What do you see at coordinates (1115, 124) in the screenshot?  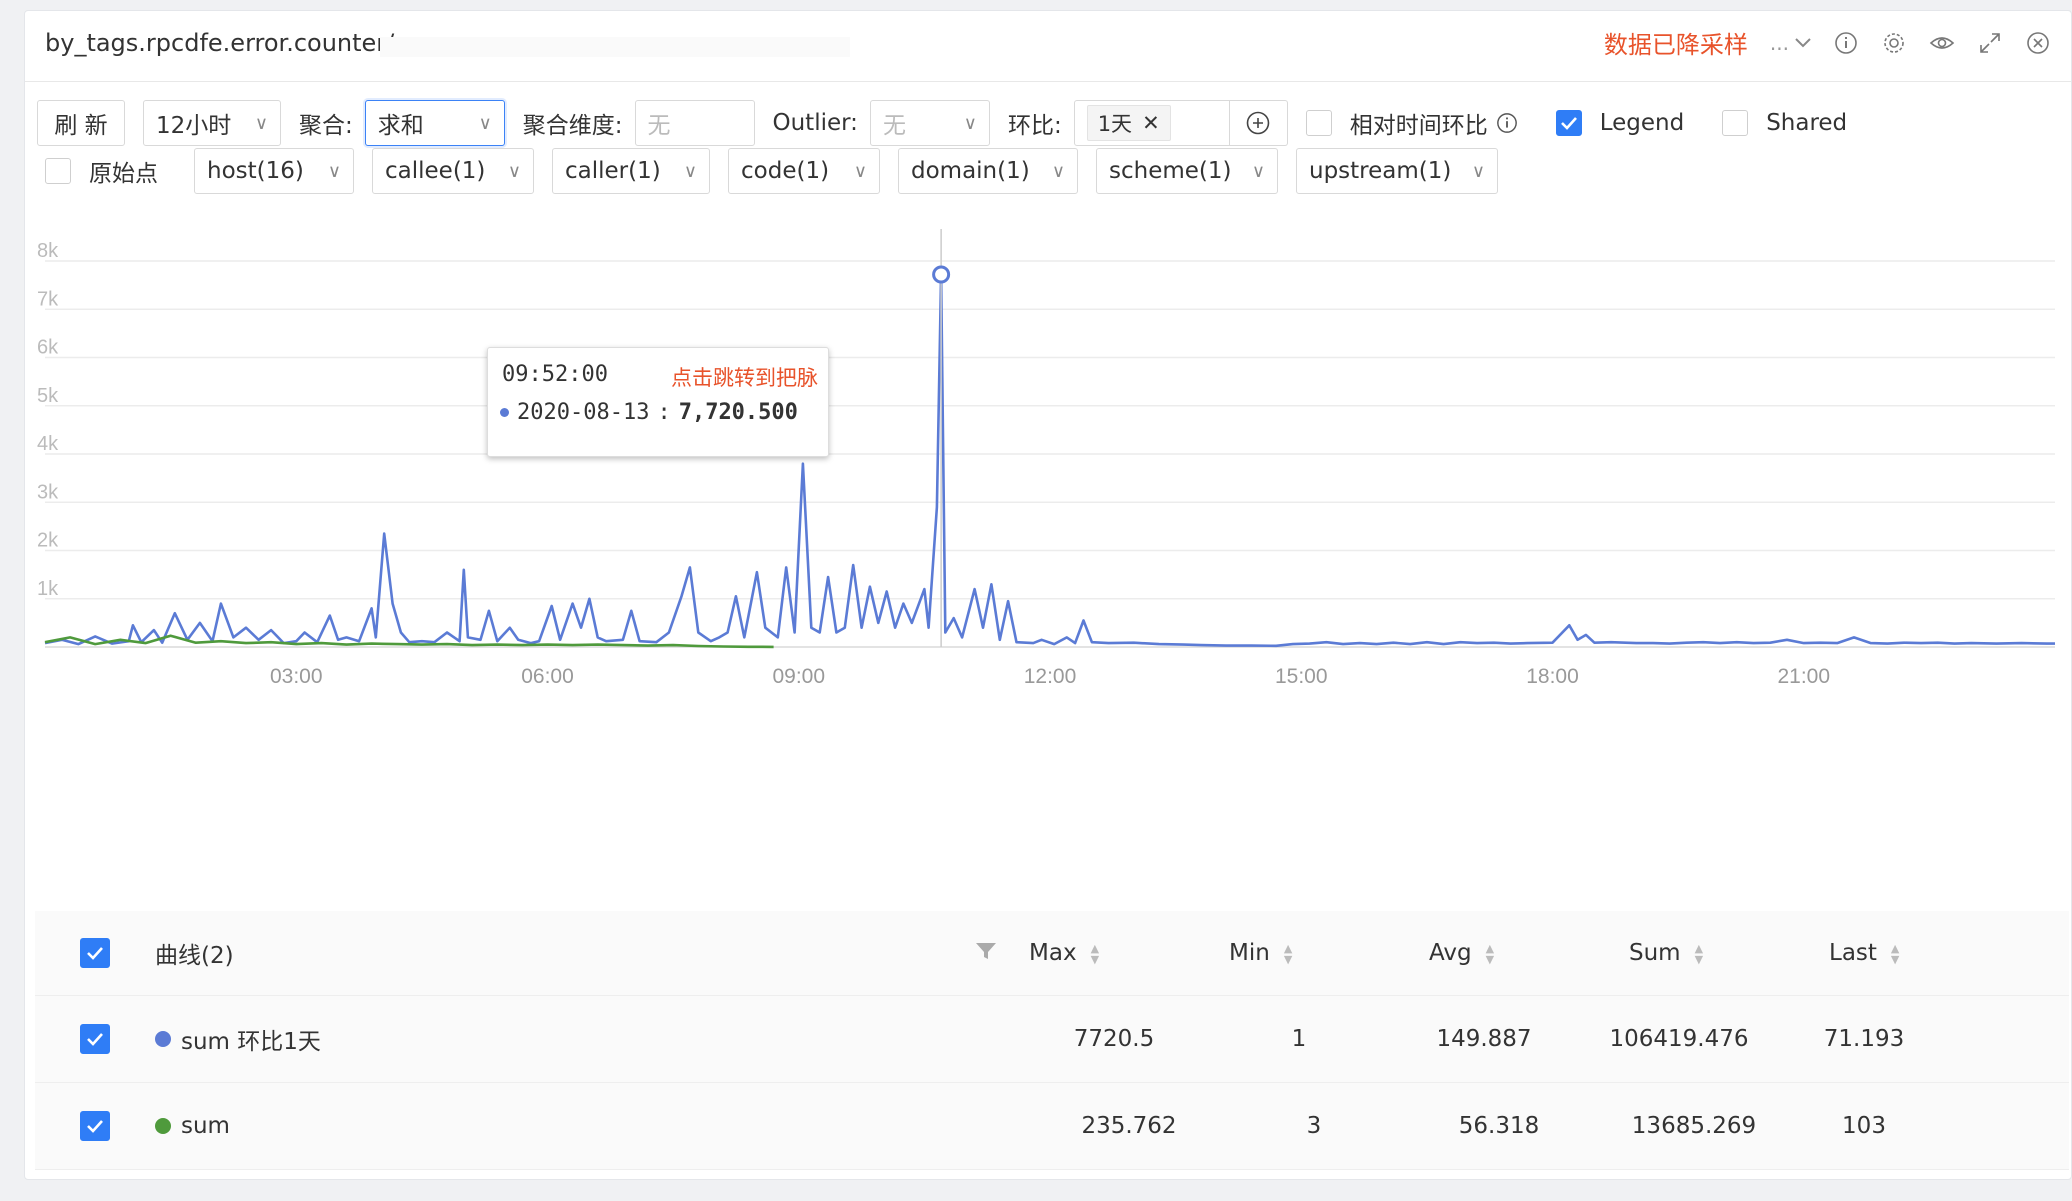 I see `compare-tag-label: 1天` at bounding box center [1115, 124].